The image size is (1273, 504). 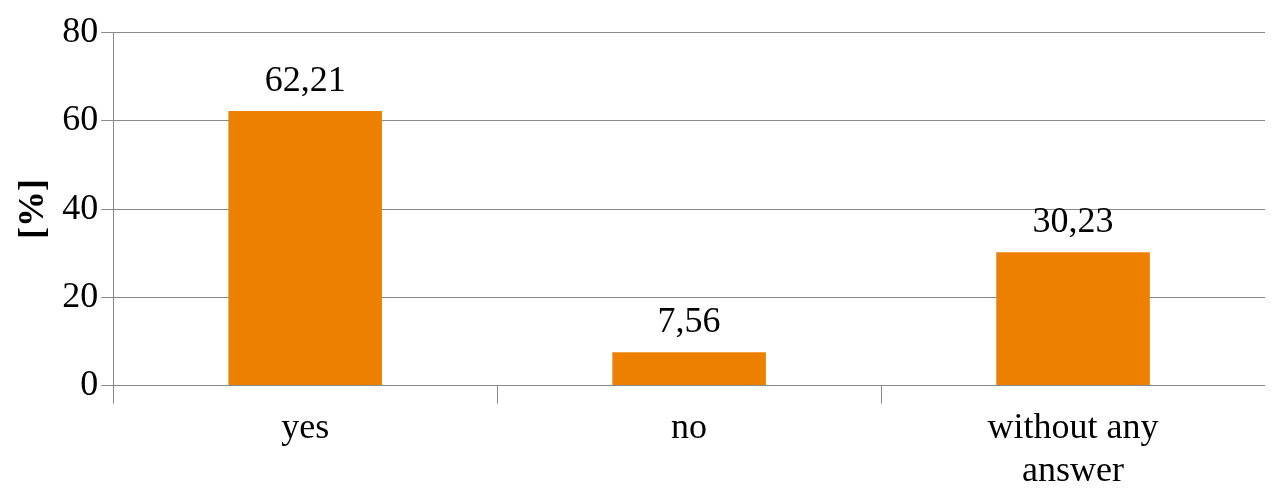 I want to click on y-tick-label: 20, so click(x=80, y=294).